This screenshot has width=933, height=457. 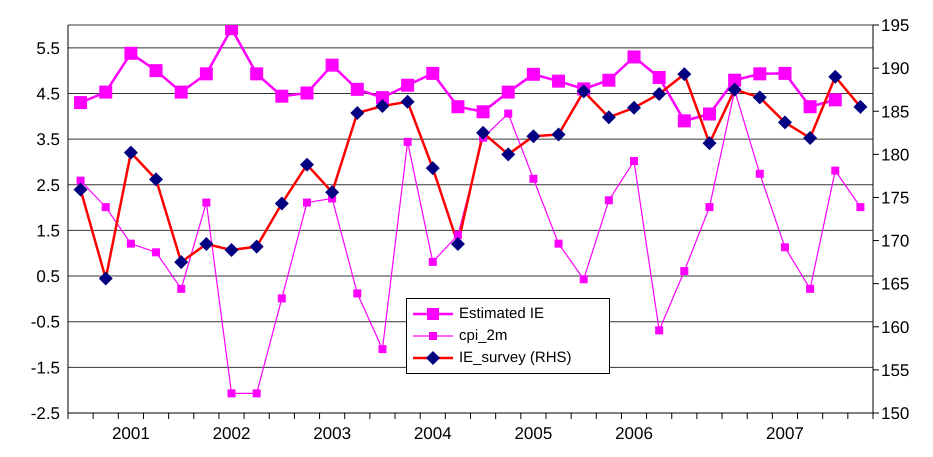 What do you see at coordinates (131, 433) in the screenshot?
I see `x-tick-label: 2001` at bounding box center [131, 433].